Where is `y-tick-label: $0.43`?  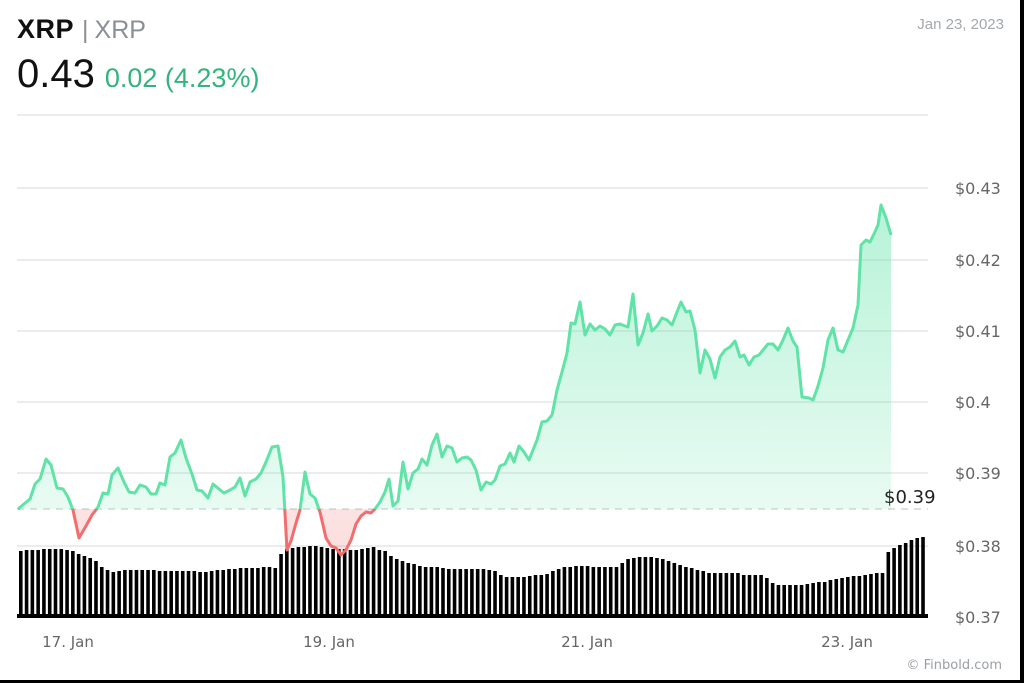 y-tick-label: $0.43 is located at coordinates (978, 188).